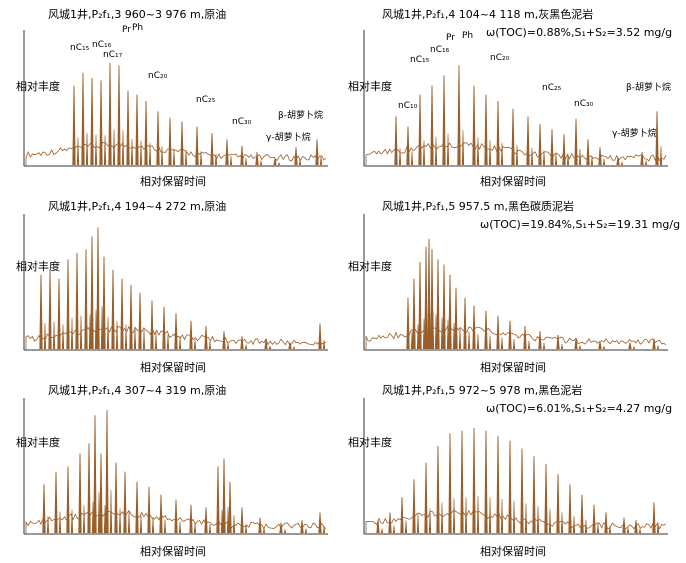 Image resolution: width=686 pixels, height=563 pixels. I want to click on panel-5-plot, so click(516, 480).